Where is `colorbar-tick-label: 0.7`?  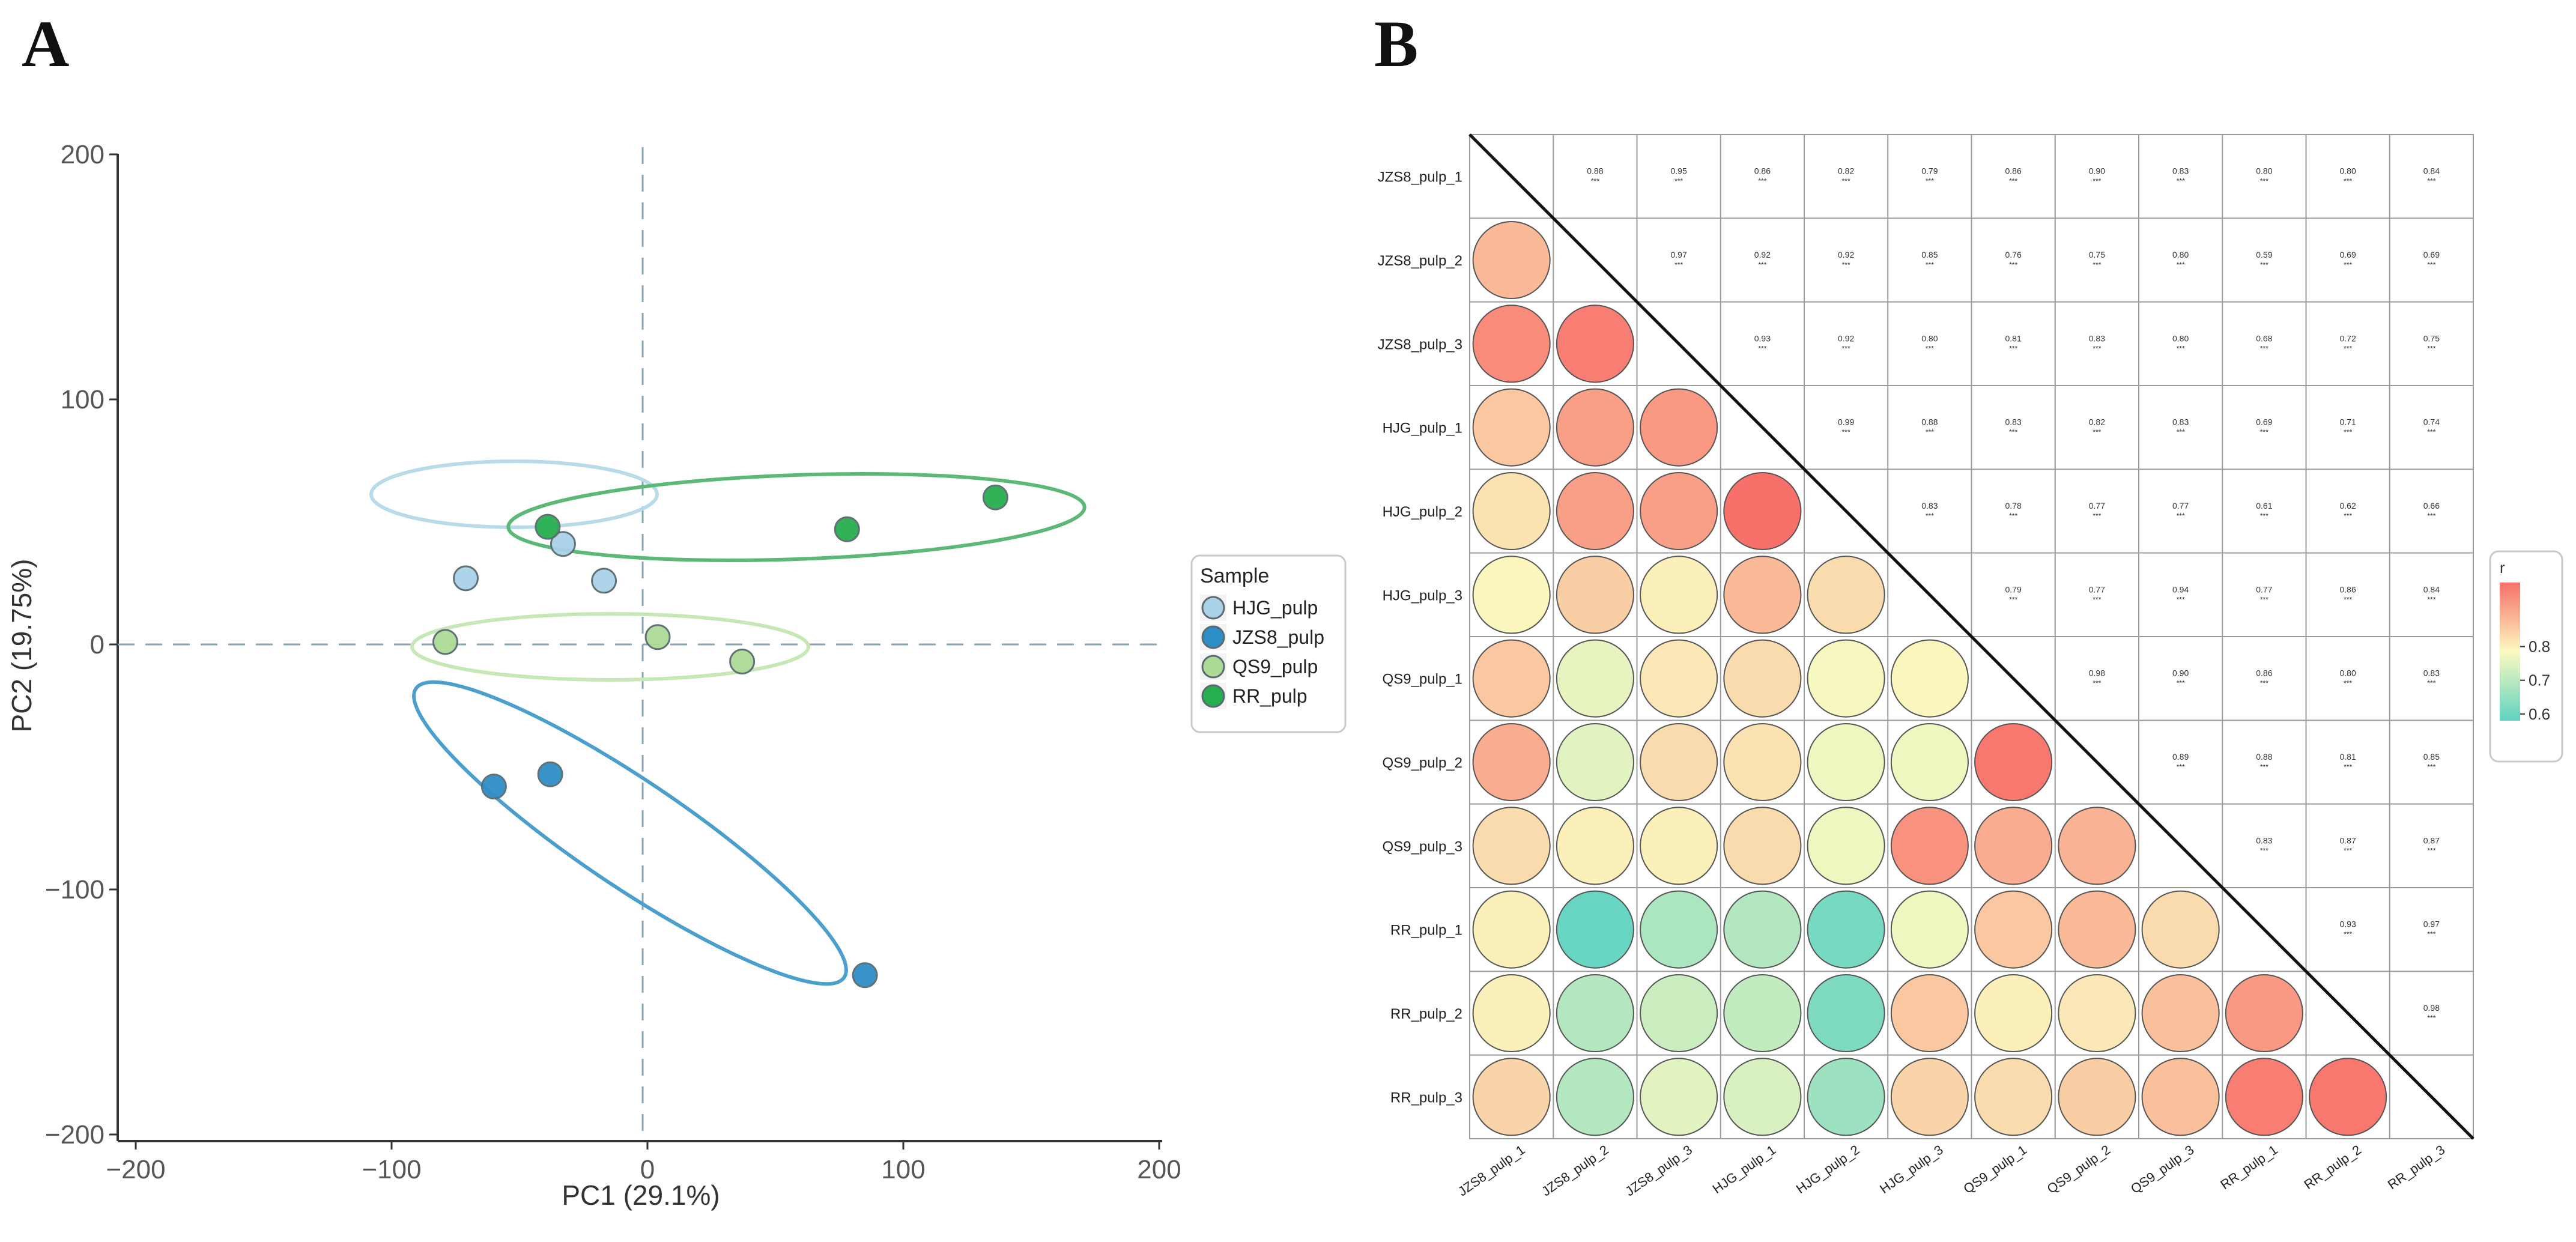
colorbar-tick-label: 0.7 is located at coordinates (2539, 680).